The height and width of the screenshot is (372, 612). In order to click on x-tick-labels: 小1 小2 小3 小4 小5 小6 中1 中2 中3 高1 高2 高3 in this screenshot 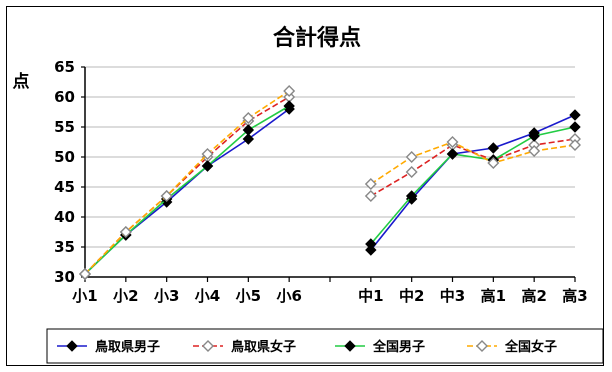, I will do `click(329, 296)`.